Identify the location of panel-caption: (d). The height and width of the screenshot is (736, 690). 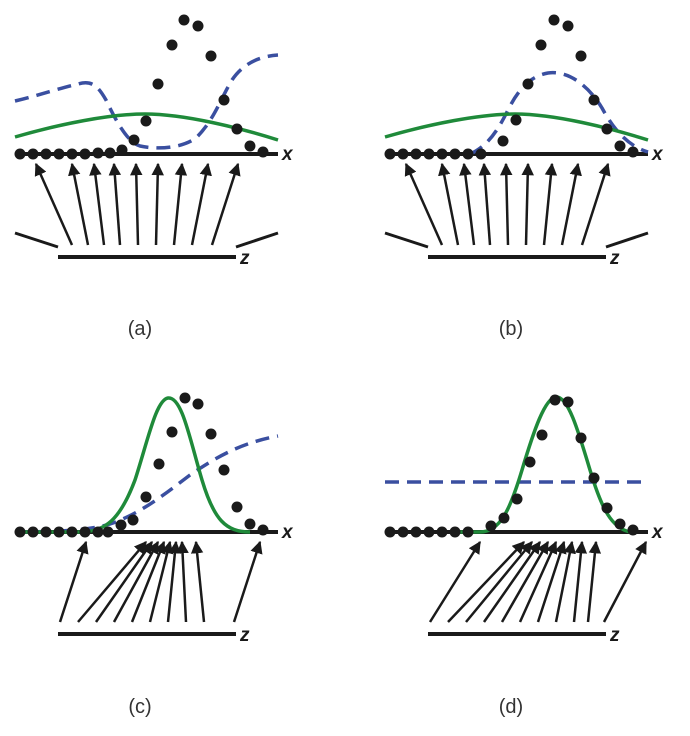
(511, 707).